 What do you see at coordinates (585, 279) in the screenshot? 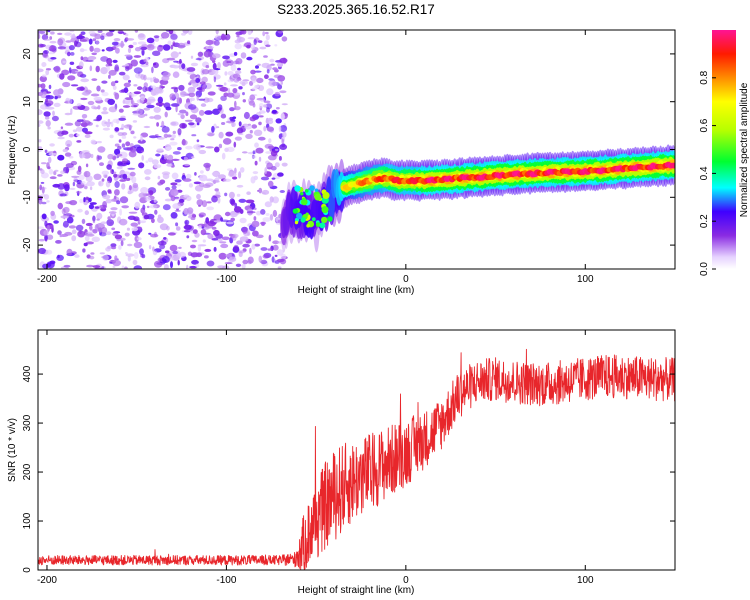
I see `x-tick-label: 100` at bounding box center [585, 279].